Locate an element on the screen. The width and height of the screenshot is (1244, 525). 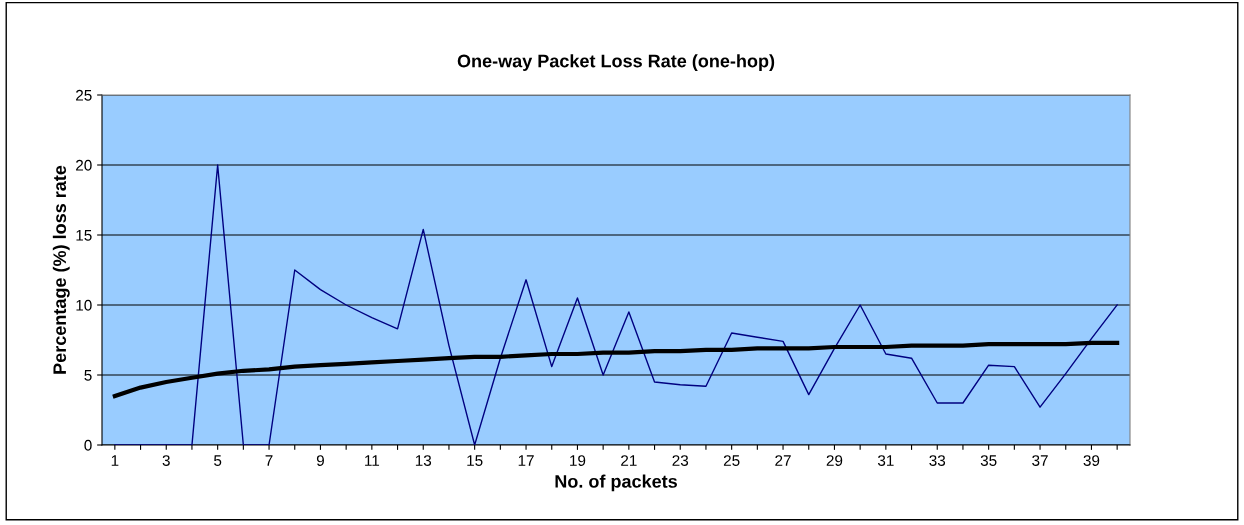
x-tick-label: 25 is located at coordinates (731, 460).